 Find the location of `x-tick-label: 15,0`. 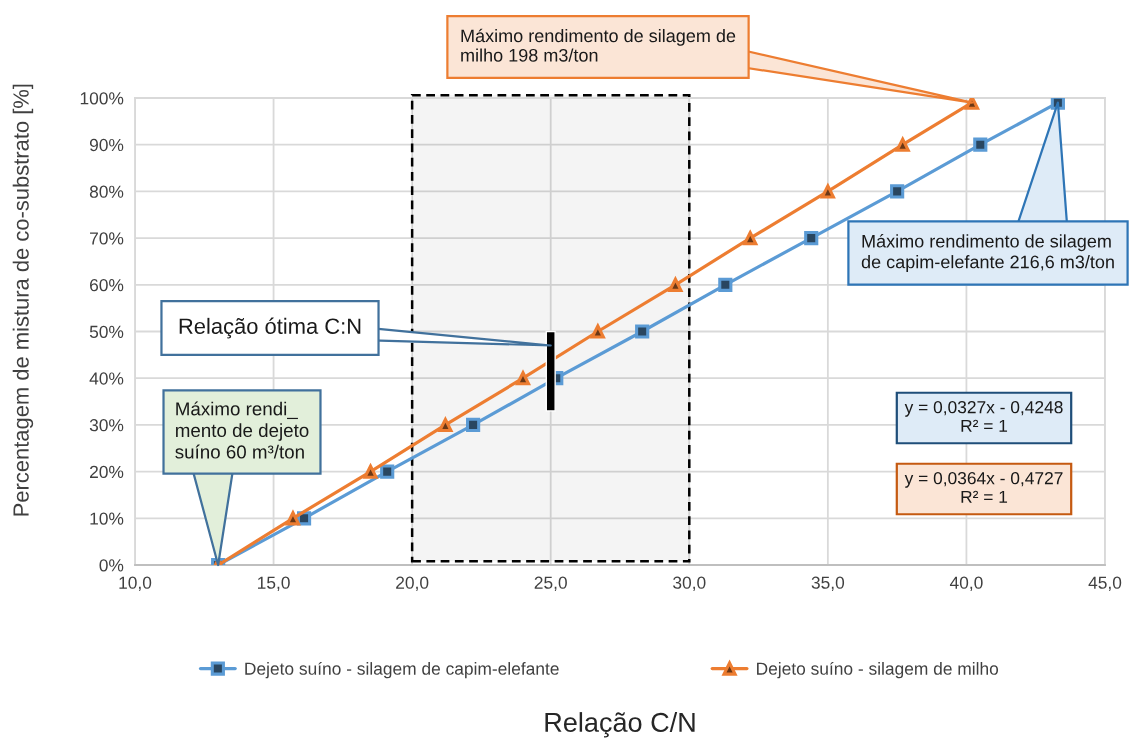

x-tick-label: 15,0 is located at coordinates (274, 583).